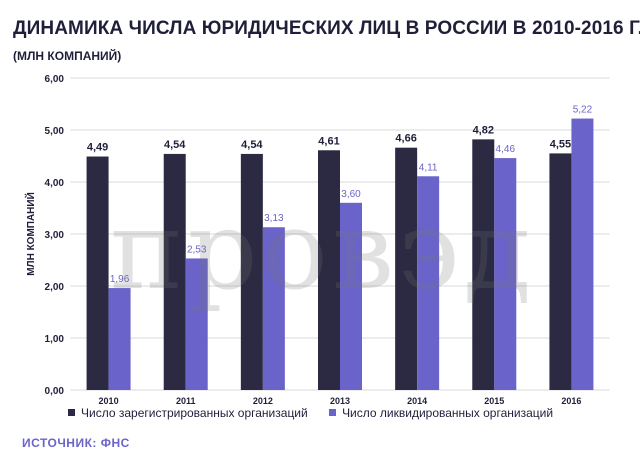 The height and width of the screenshot is (471, 640). I want to click on y-tick-label: 4,00, so click(55, 183).